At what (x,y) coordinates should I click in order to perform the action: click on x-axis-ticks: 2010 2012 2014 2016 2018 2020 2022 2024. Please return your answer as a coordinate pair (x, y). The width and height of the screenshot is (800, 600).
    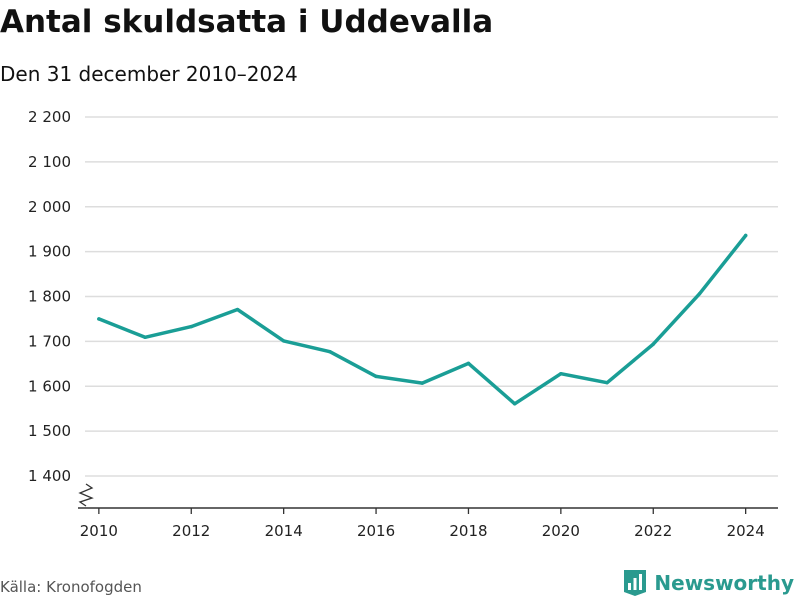
    Looking at the image, I should click on (422, 524).